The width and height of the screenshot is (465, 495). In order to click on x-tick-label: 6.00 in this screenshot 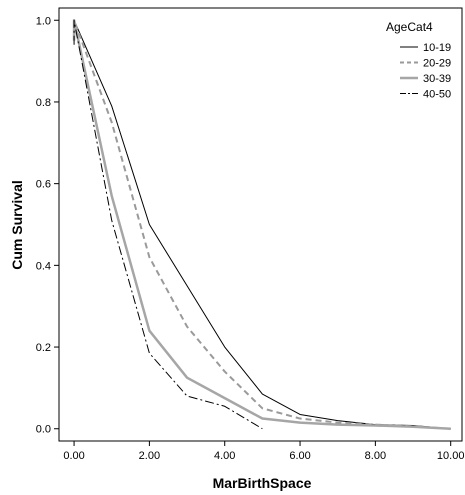, I will do `click(299, 456)`.